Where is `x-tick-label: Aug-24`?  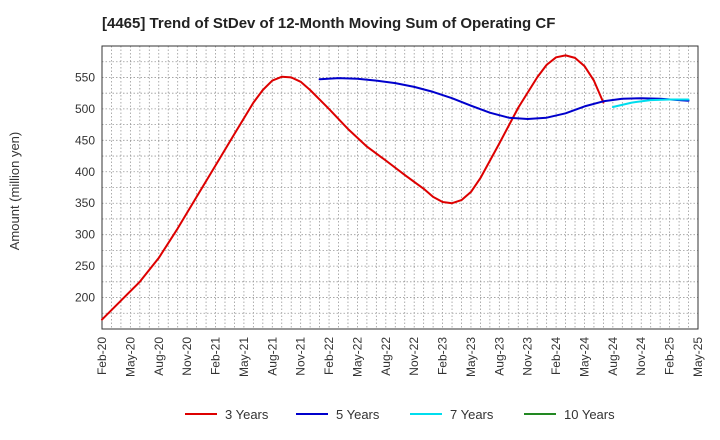
x-tick-label: Aug-24 is located at coordinates (613, 356).